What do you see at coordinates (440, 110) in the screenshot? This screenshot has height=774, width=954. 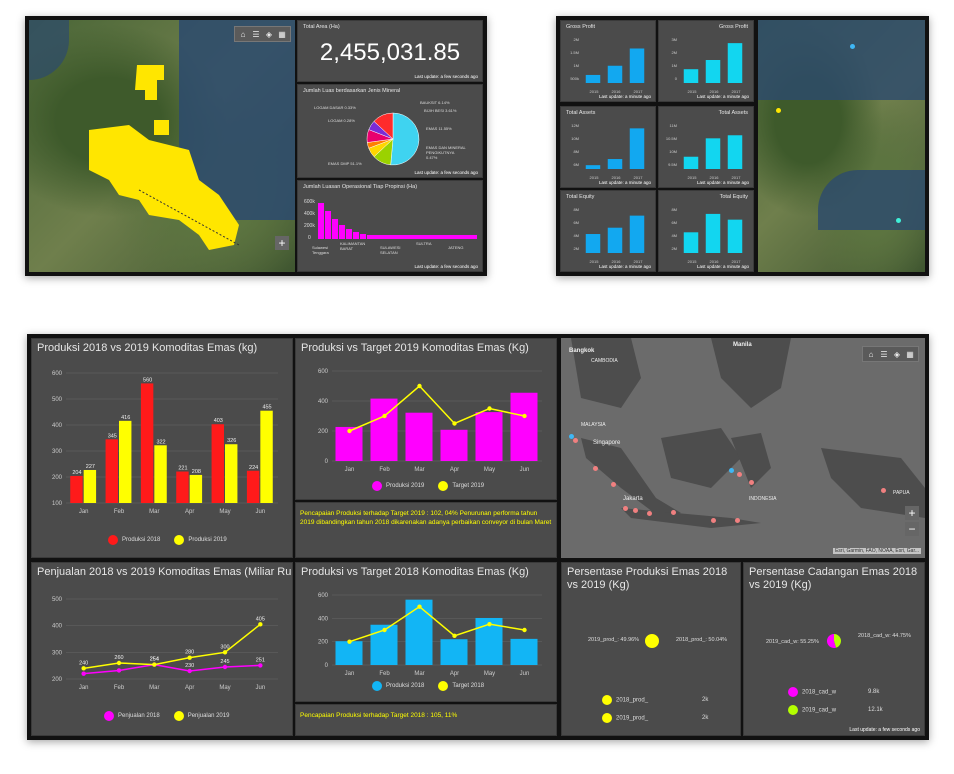 I see `mineral-label-bijih-besi: BIJIH BESI 3.61%` at bounding box center [440, 110].